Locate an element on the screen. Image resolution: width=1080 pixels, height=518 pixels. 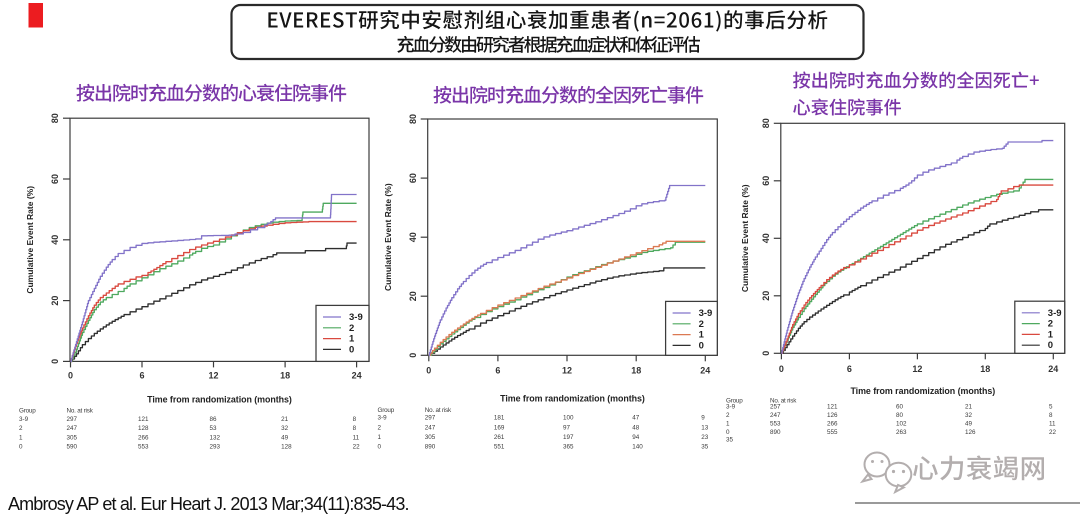
svg-text: 13 is located at coordinates (705, 428).